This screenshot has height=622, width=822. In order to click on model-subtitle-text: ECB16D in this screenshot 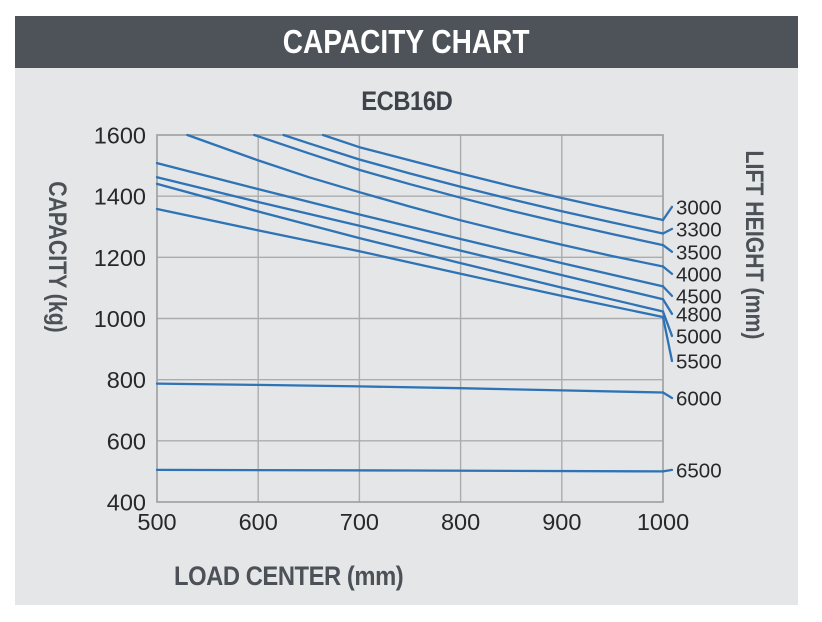, I will do `click(406, 101)`.